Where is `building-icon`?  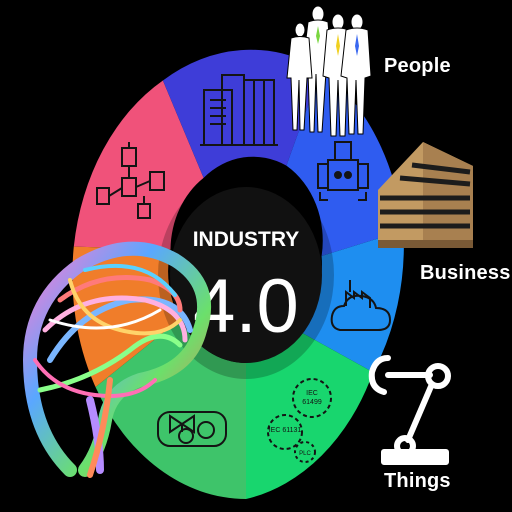
building-icon is located at coordinates (425, 195).